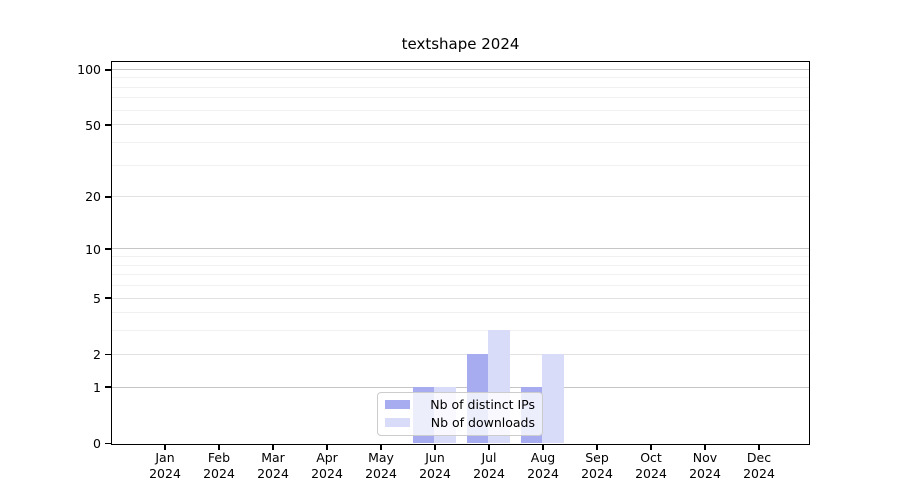 This screenshot has height=500, width=900. What do you see at coordinates (543, 447) in the screenshot?
I see `x-tick-aug` at bounding box center [543, 447].